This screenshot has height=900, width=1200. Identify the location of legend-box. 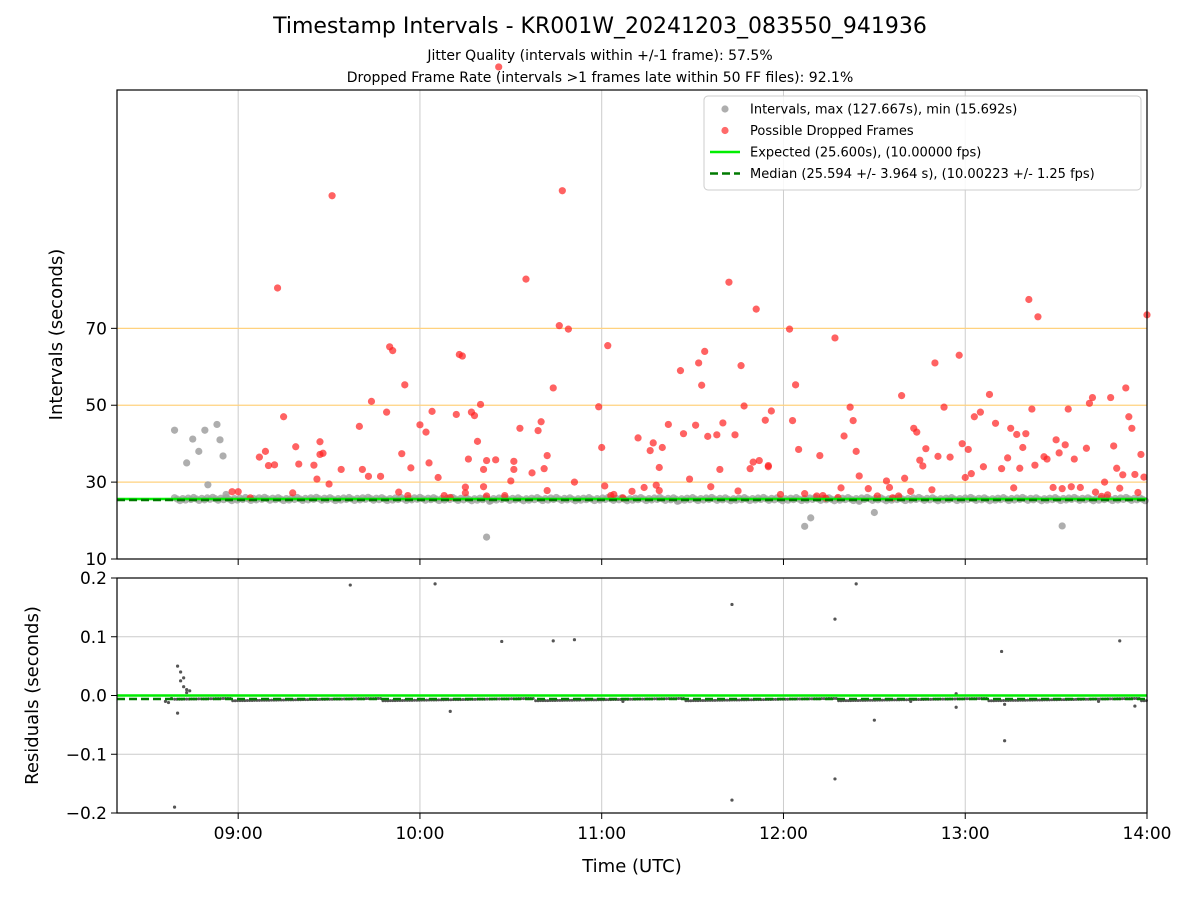
(922, 143).